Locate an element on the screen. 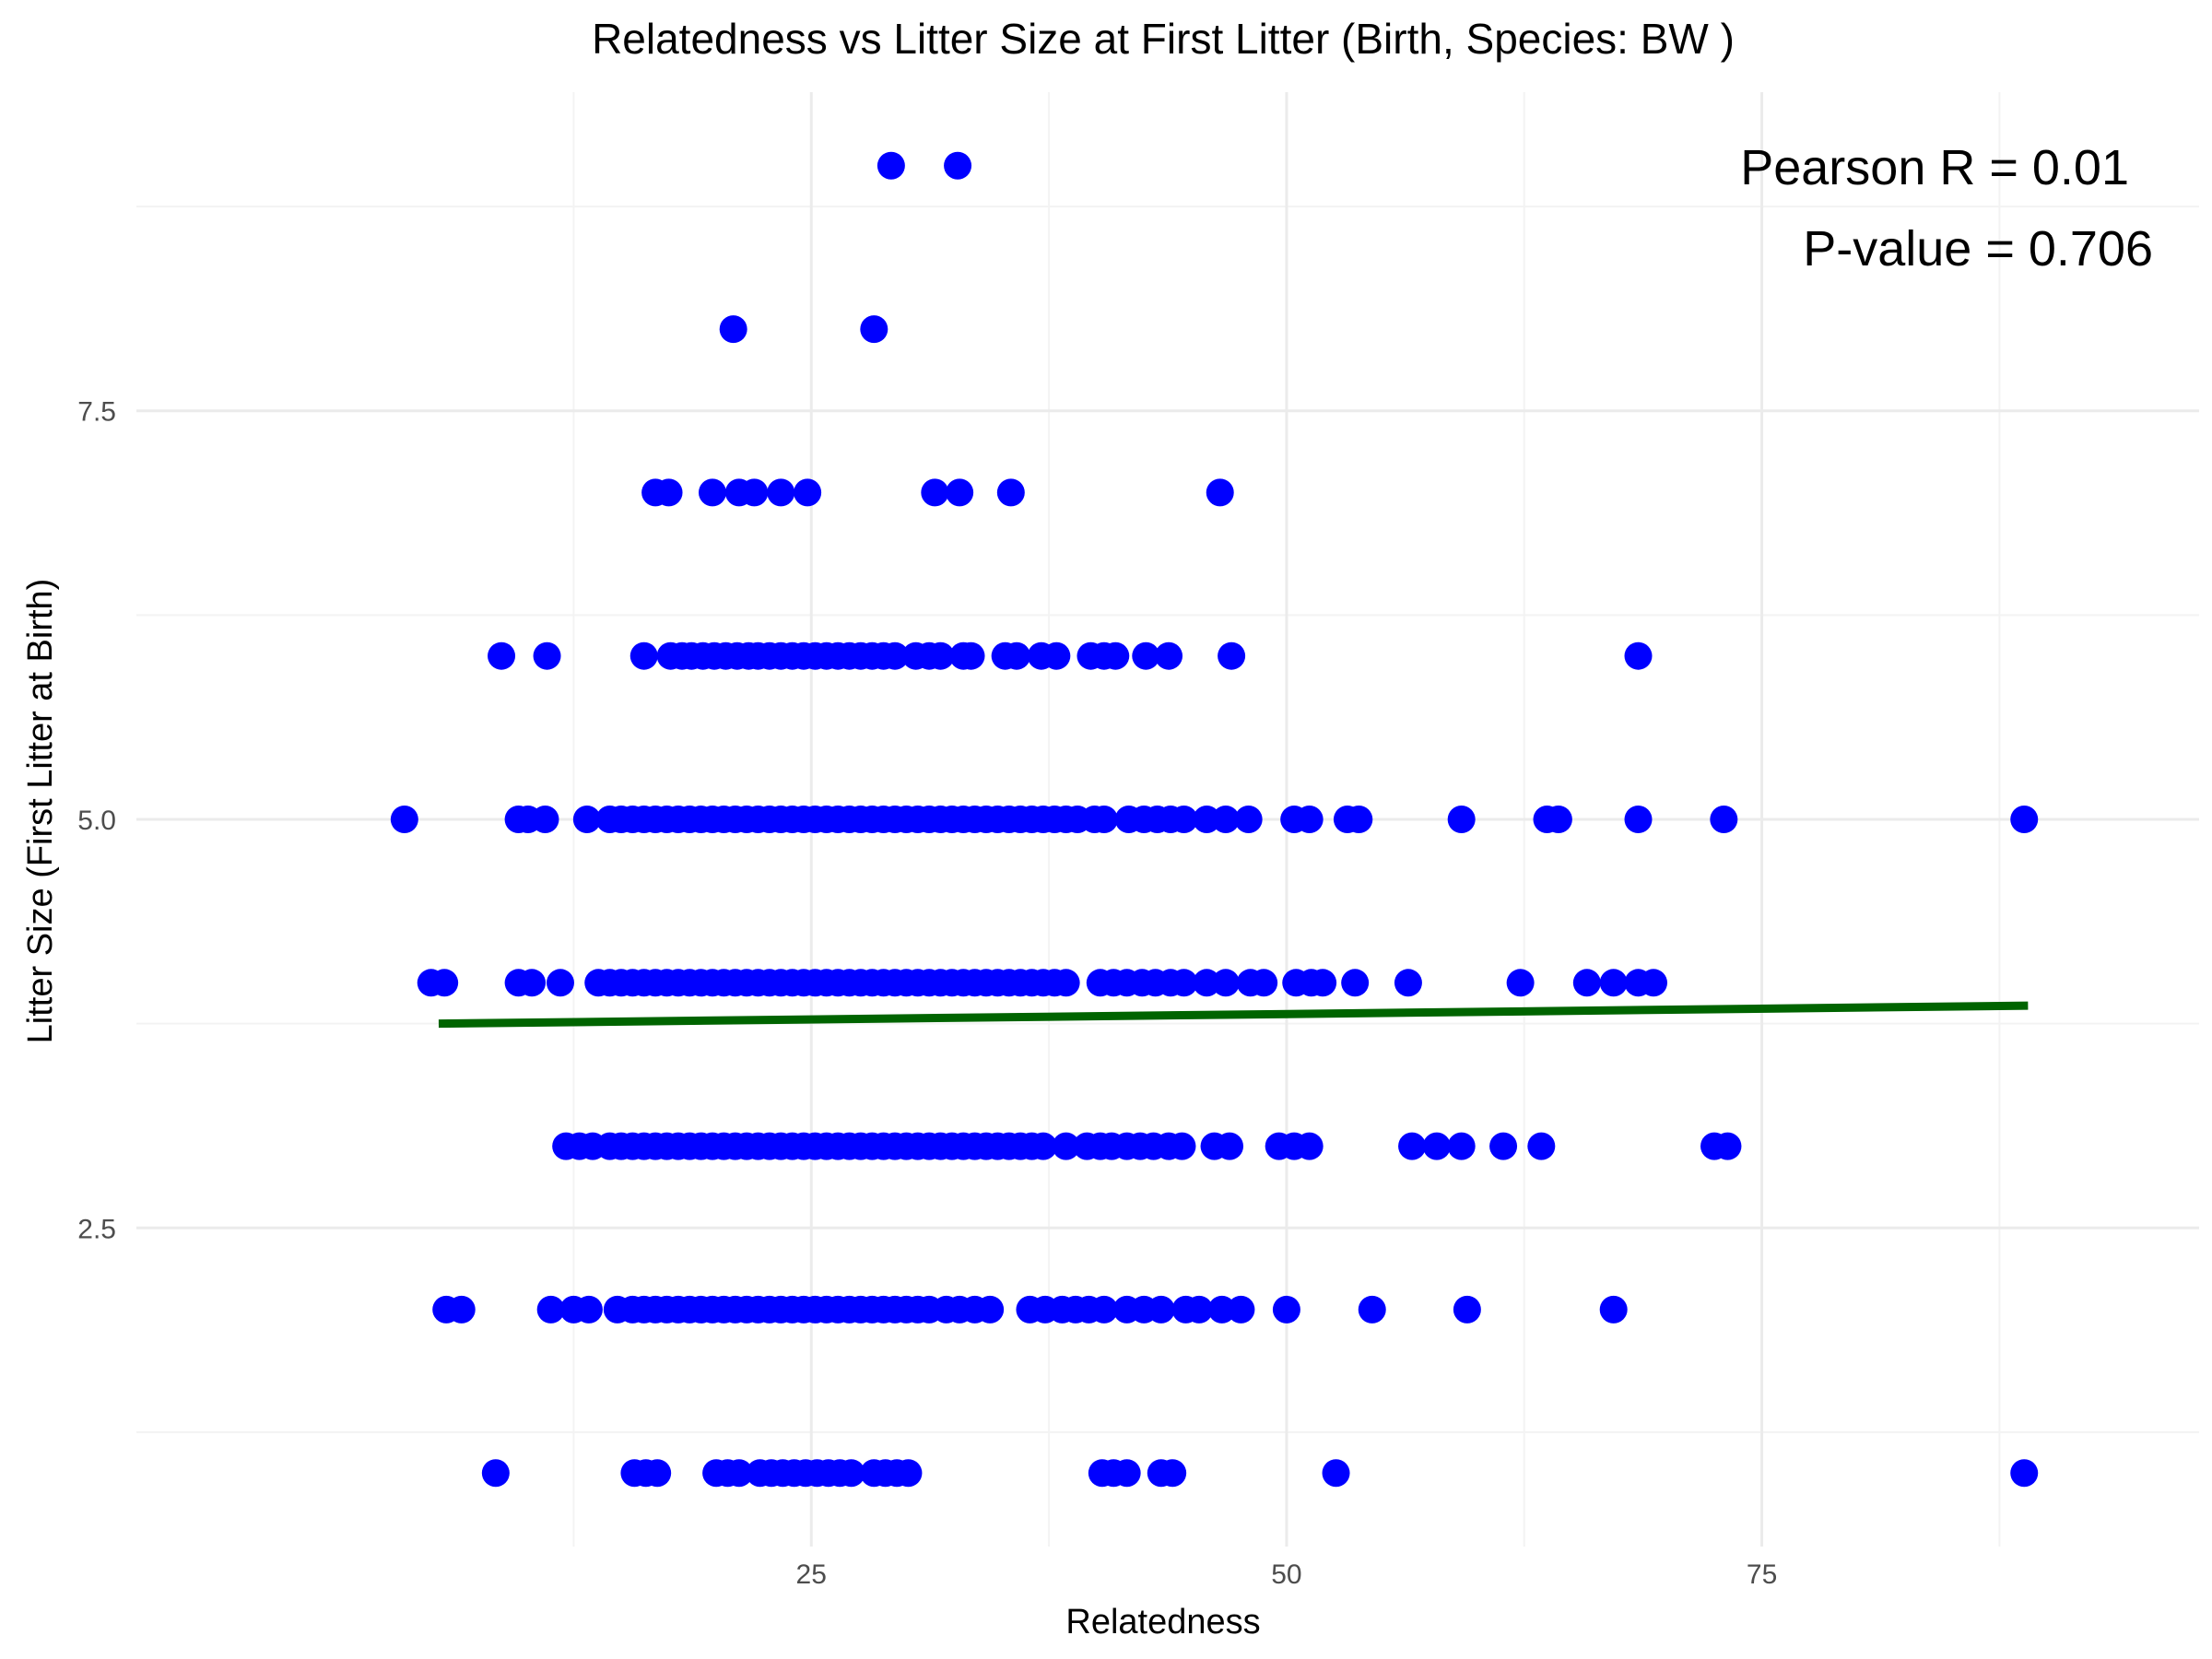 This screenshot has height=1659, width=2212. x-tick-label: 50 is located at coordinates (1286, 1574).